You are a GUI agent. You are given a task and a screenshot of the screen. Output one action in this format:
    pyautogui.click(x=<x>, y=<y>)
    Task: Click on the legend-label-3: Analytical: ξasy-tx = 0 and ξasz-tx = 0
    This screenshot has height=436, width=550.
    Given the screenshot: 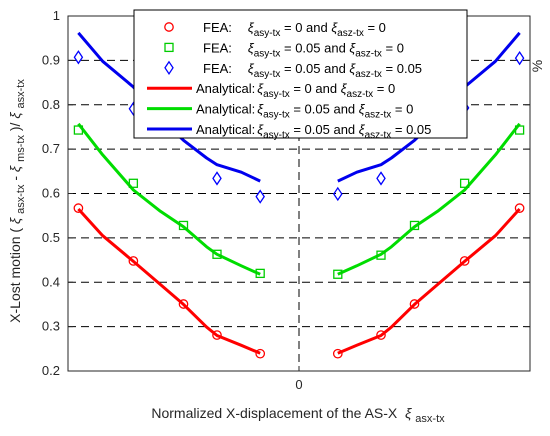 What is the action you would take?
    pyautogui.click(x=295, y=90)
    